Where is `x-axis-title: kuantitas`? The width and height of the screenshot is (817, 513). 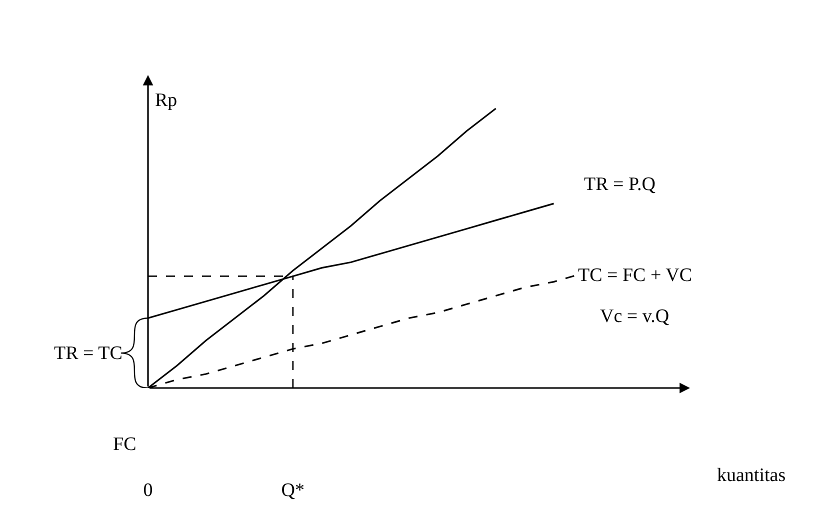 x-axis-title: kuantitas is located at coordinates (751, 475).